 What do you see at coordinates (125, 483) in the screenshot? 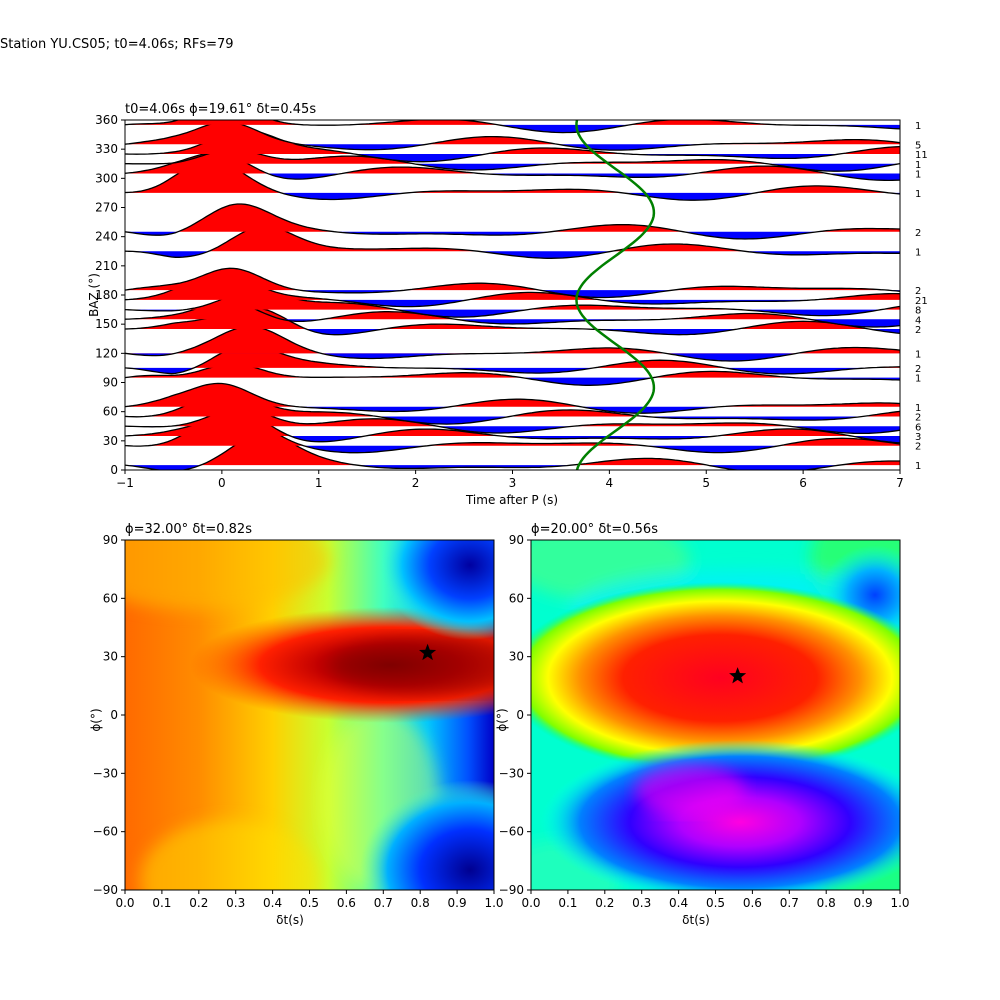
I see `rf-x-tick-label: −1` at bounding box center [125, 483].